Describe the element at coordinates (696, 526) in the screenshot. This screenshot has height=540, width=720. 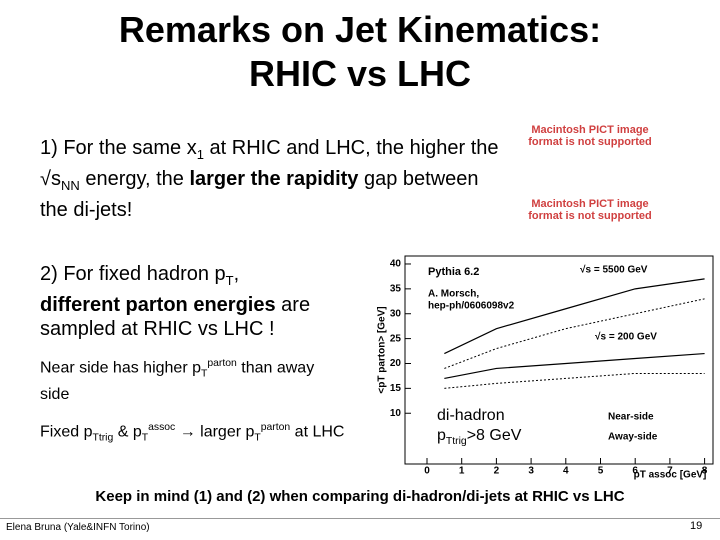
I see `page-number: 19` at that location.